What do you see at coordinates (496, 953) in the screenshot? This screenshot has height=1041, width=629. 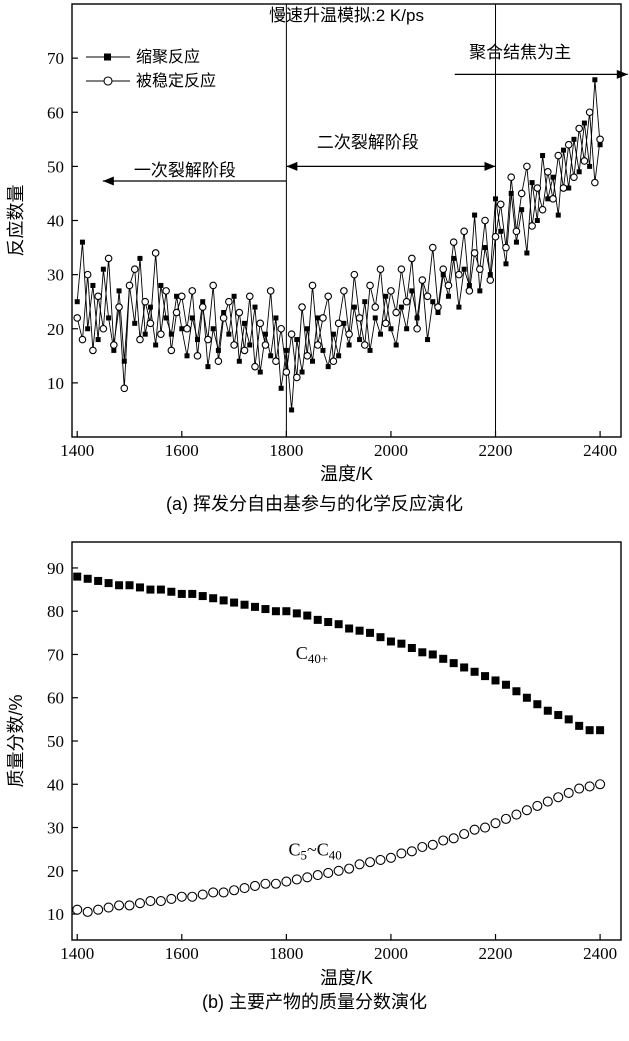 I see `x-tick-label: 2200` at bounding box center [496, 953].